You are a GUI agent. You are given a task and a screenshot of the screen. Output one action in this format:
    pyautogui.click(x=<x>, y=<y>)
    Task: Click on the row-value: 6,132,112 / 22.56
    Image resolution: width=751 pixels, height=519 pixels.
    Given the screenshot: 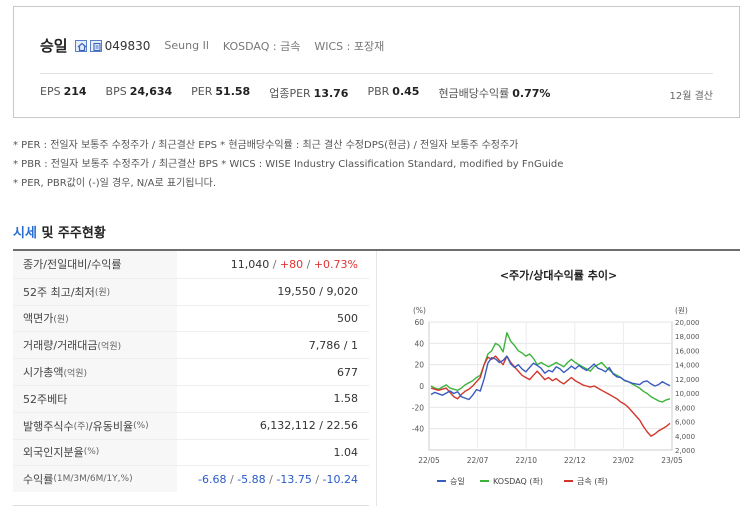 What is the action you would take?
    pyautogui.click(x=308, y=426)
    